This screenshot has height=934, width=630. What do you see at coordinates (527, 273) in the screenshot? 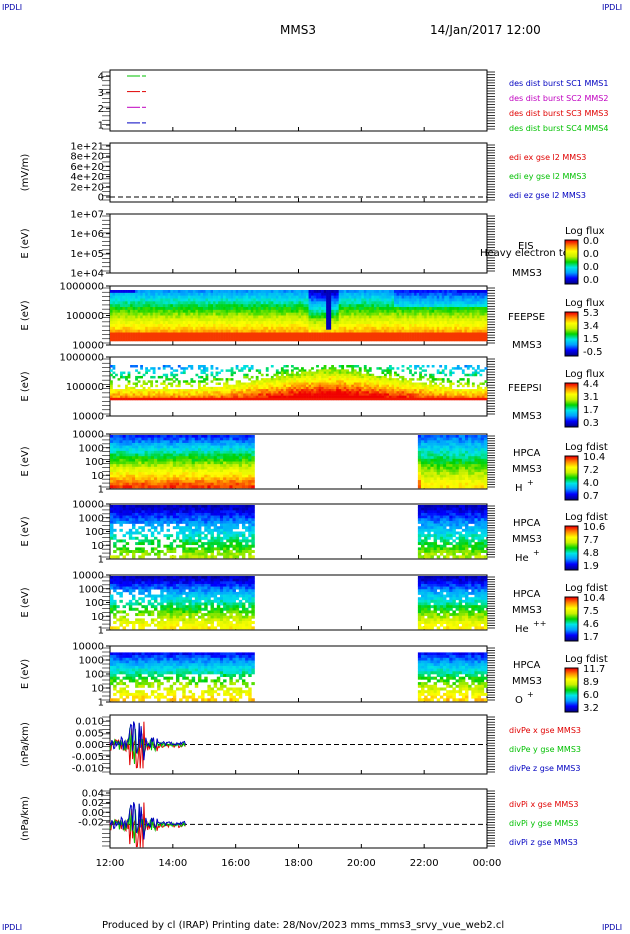
I see `eis-sc-label: MMS3` at bounding box center [527, 273].